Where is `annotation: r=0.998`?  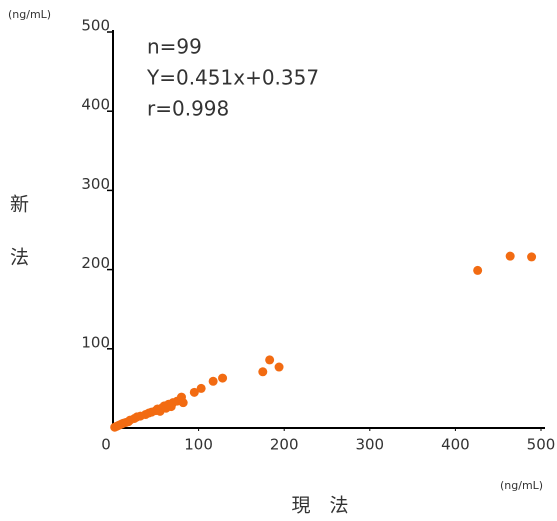 annotation: r=0.998 is located at coordinates (188, 109).